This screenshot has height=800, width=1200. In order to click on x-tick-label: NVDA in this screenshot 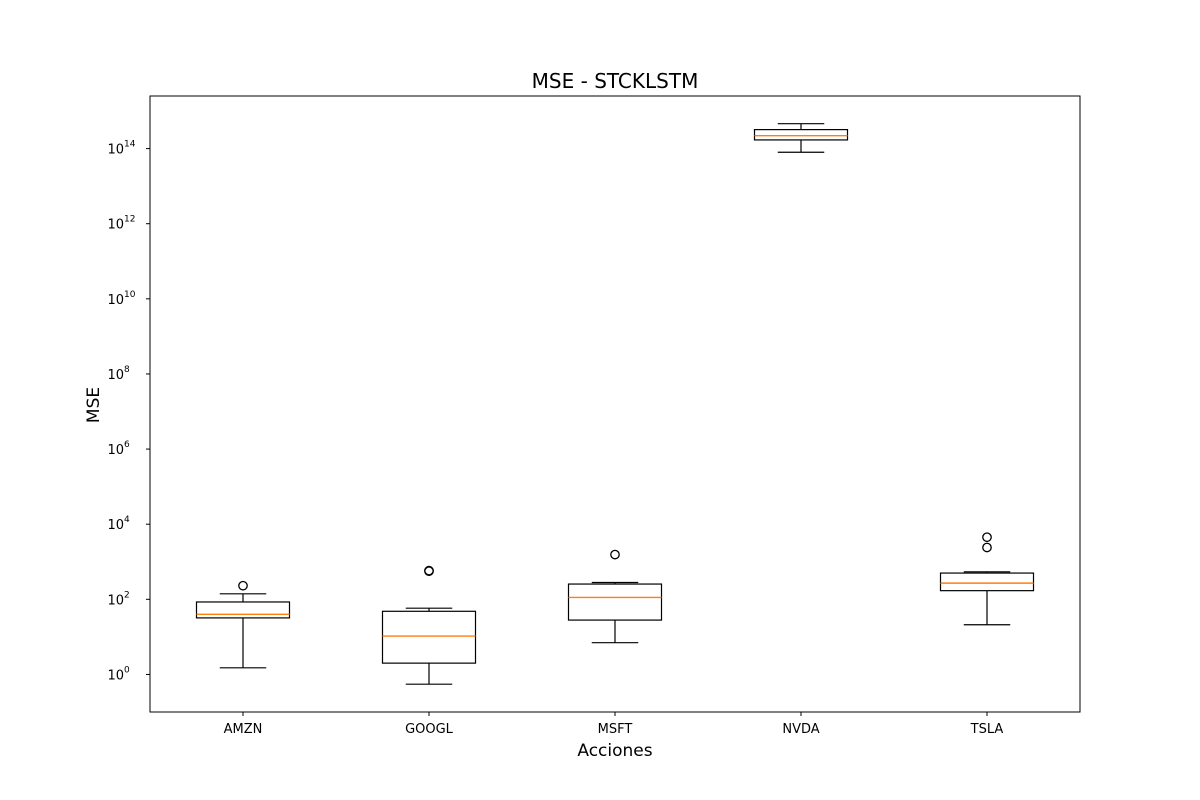, I will do `click(800, 729)`.